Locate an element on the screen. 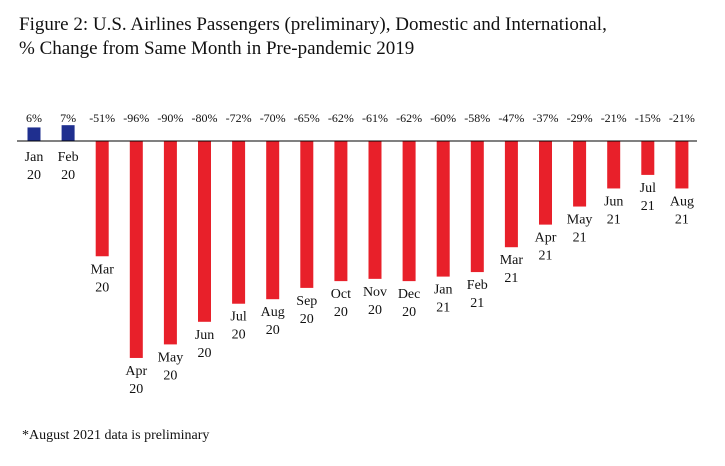  data-label: -15% is located at coordinates (648, 118).